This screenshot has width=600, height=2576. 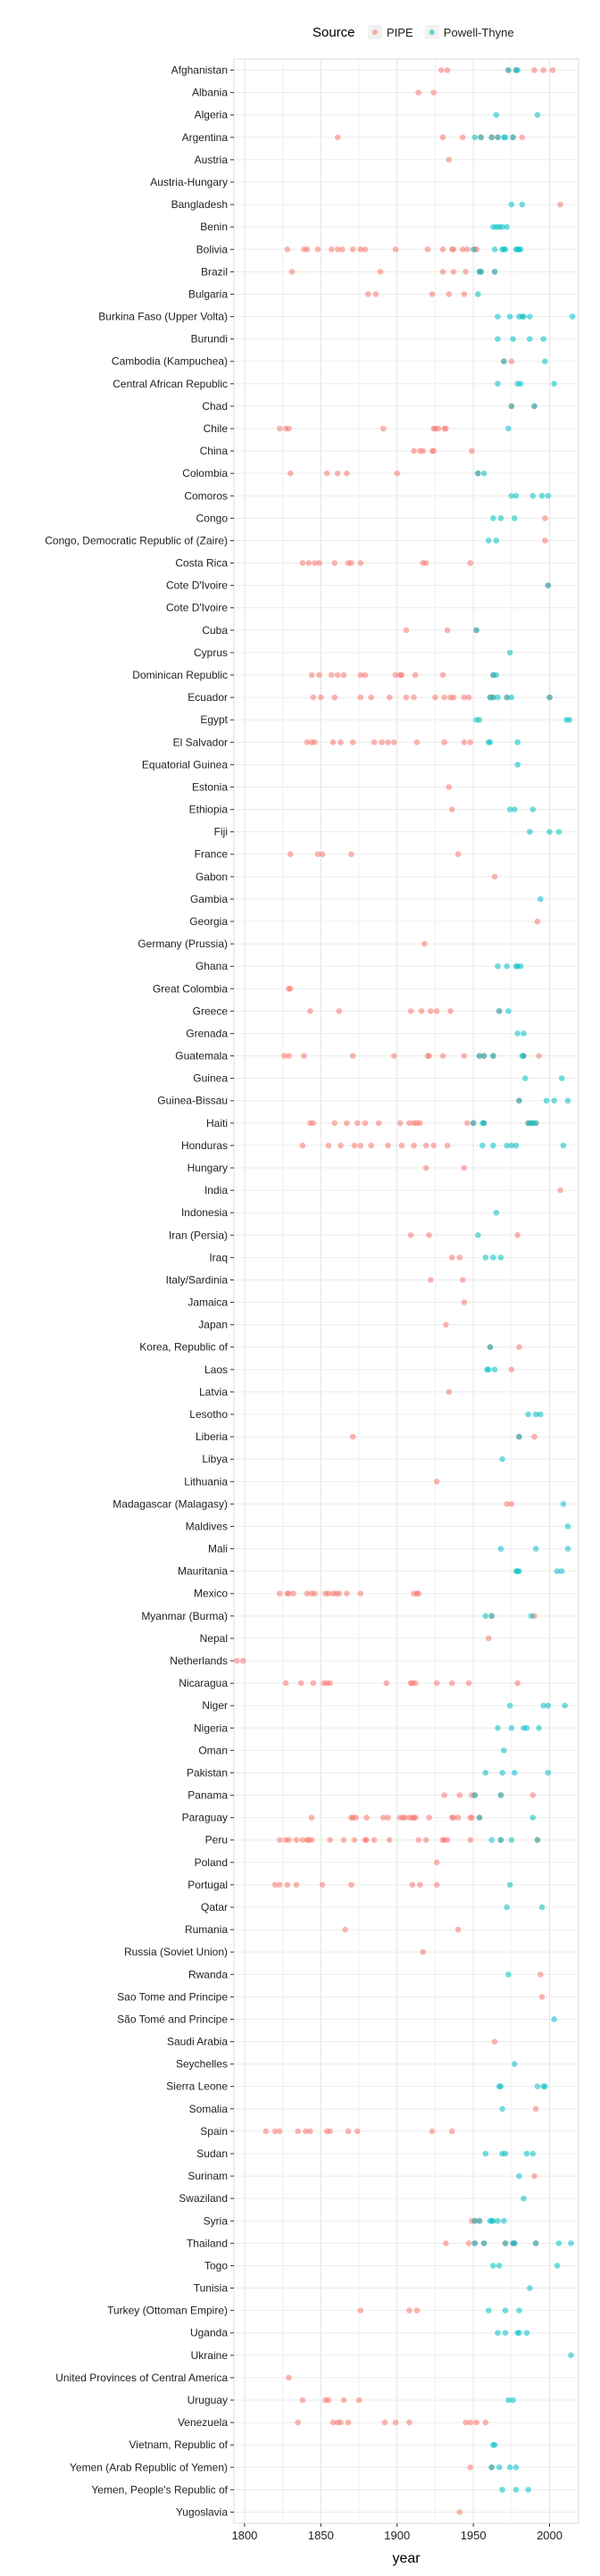 What do you see at coordinates (211, 652) in the screenshot?
I see `y-tick-label: Cyprus` at bounding box center [211, 652].